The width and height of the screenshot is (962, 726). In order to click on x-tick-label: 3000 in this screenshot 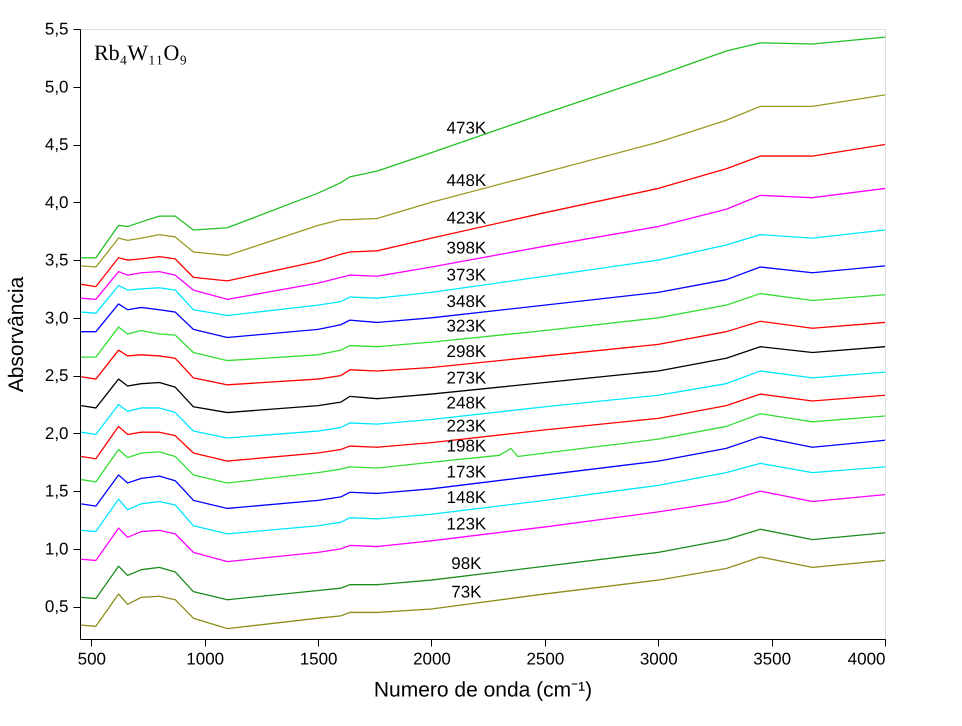, I will do `click(659, 659)`.